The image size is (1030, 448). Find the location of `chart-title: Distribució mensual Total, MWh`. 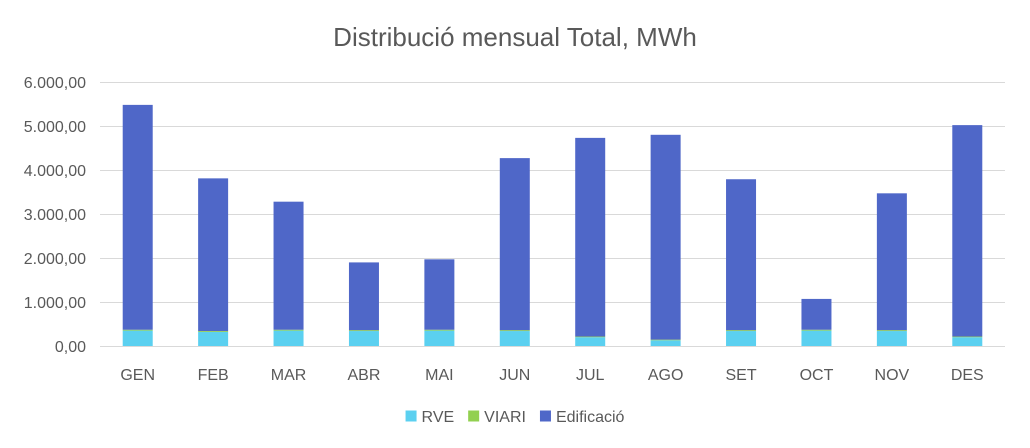

chart-title: Distribució mensual Total, MWh is located at coordinates (515, 37).